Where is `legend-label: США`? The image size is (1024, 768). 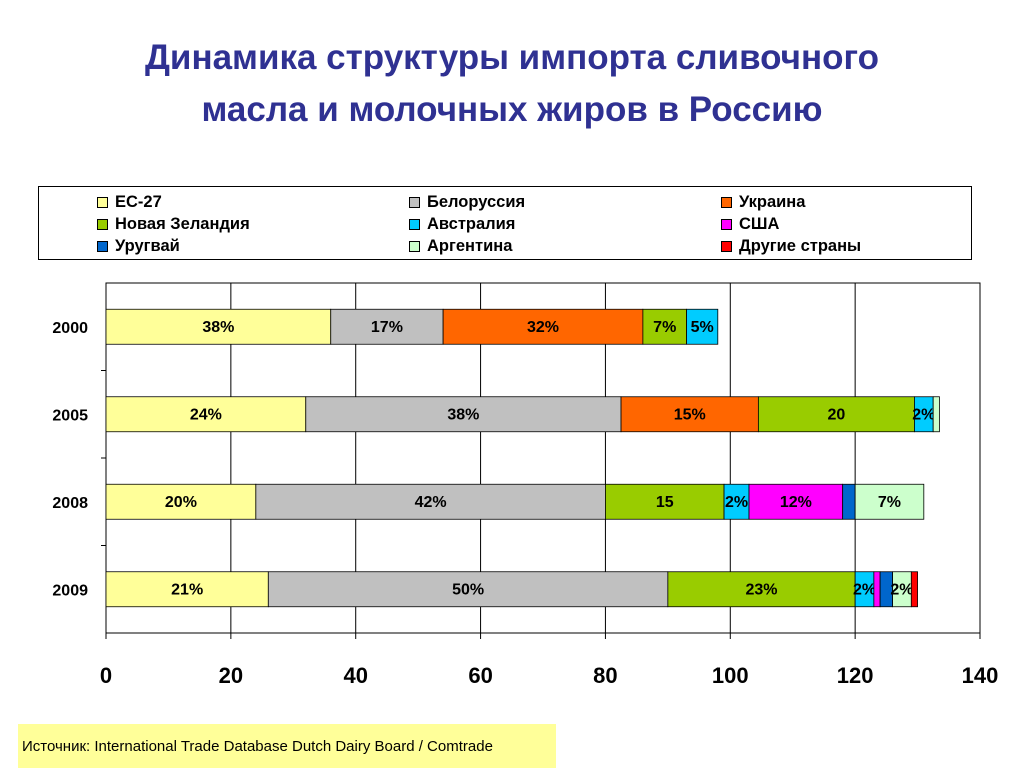
legend-label: США is located at coordinates (759, 223).